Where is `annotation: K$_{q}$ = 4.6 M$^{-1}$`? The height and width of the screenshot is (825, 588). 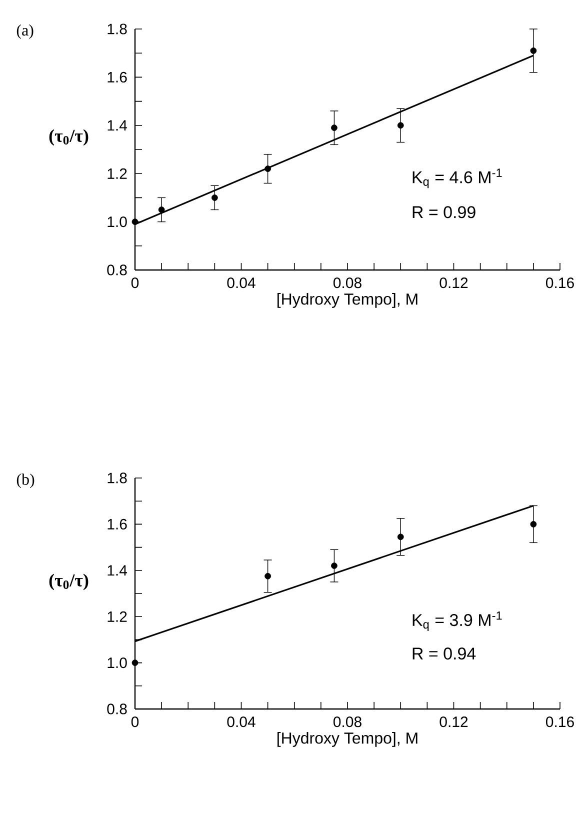
annotation: K$_{q}$ = 4.6 M$^{-1}$ is located at coordinates (457, 178).